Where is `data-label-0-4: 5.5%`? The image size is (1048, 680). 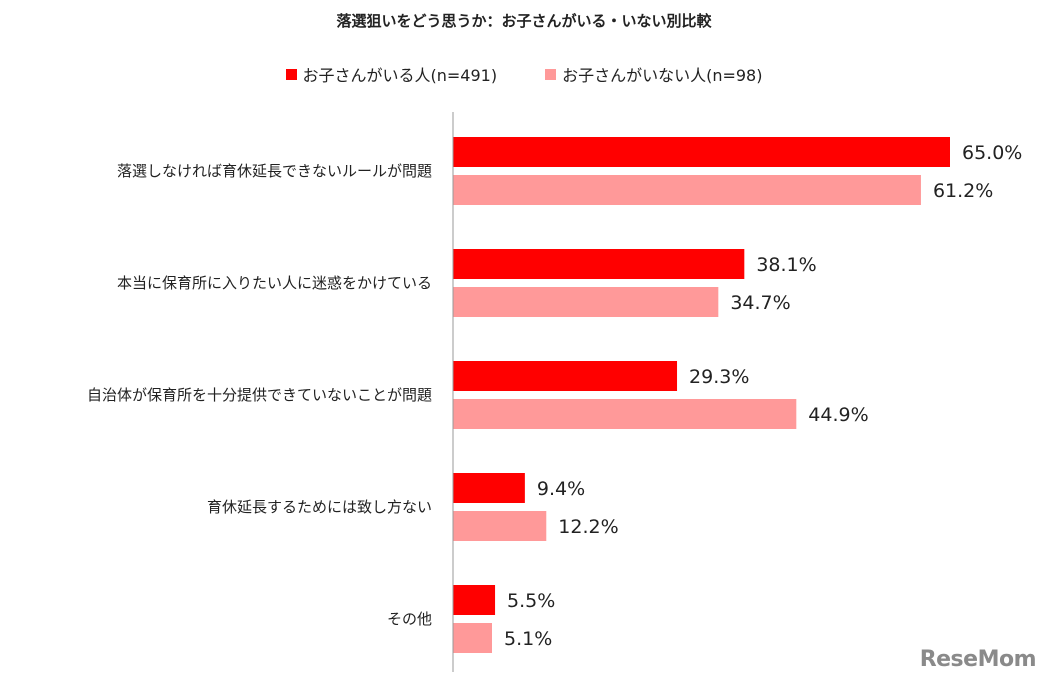 data-label-0-4: 5.5% is located at coordinates (531, 601).